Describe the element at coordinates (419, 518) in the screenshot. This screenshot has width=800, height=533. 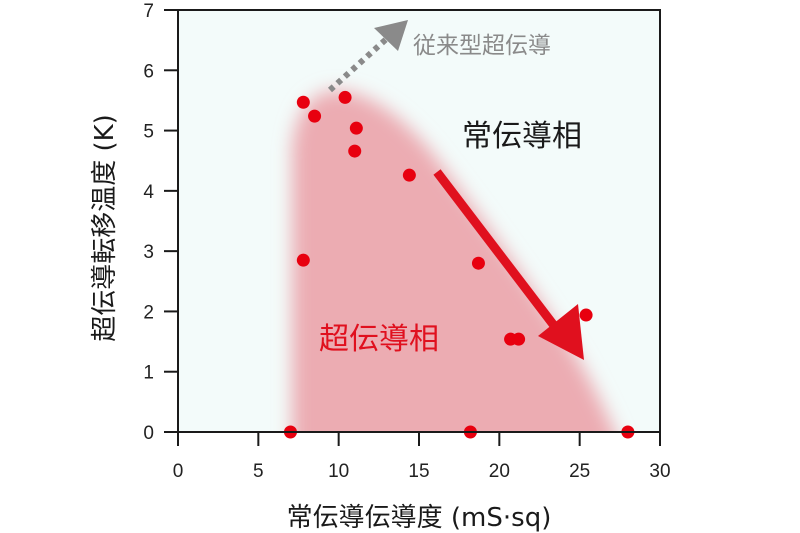
I see `x-axis-title: 常伝導伝導度 (mS·sq)` at that location.